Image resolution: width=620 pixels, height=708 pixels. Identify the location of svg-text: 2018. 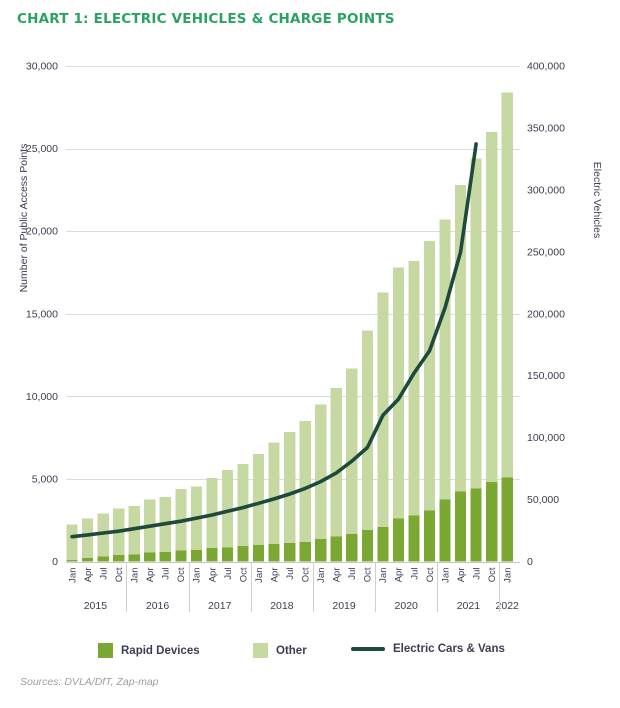
(282, 606).